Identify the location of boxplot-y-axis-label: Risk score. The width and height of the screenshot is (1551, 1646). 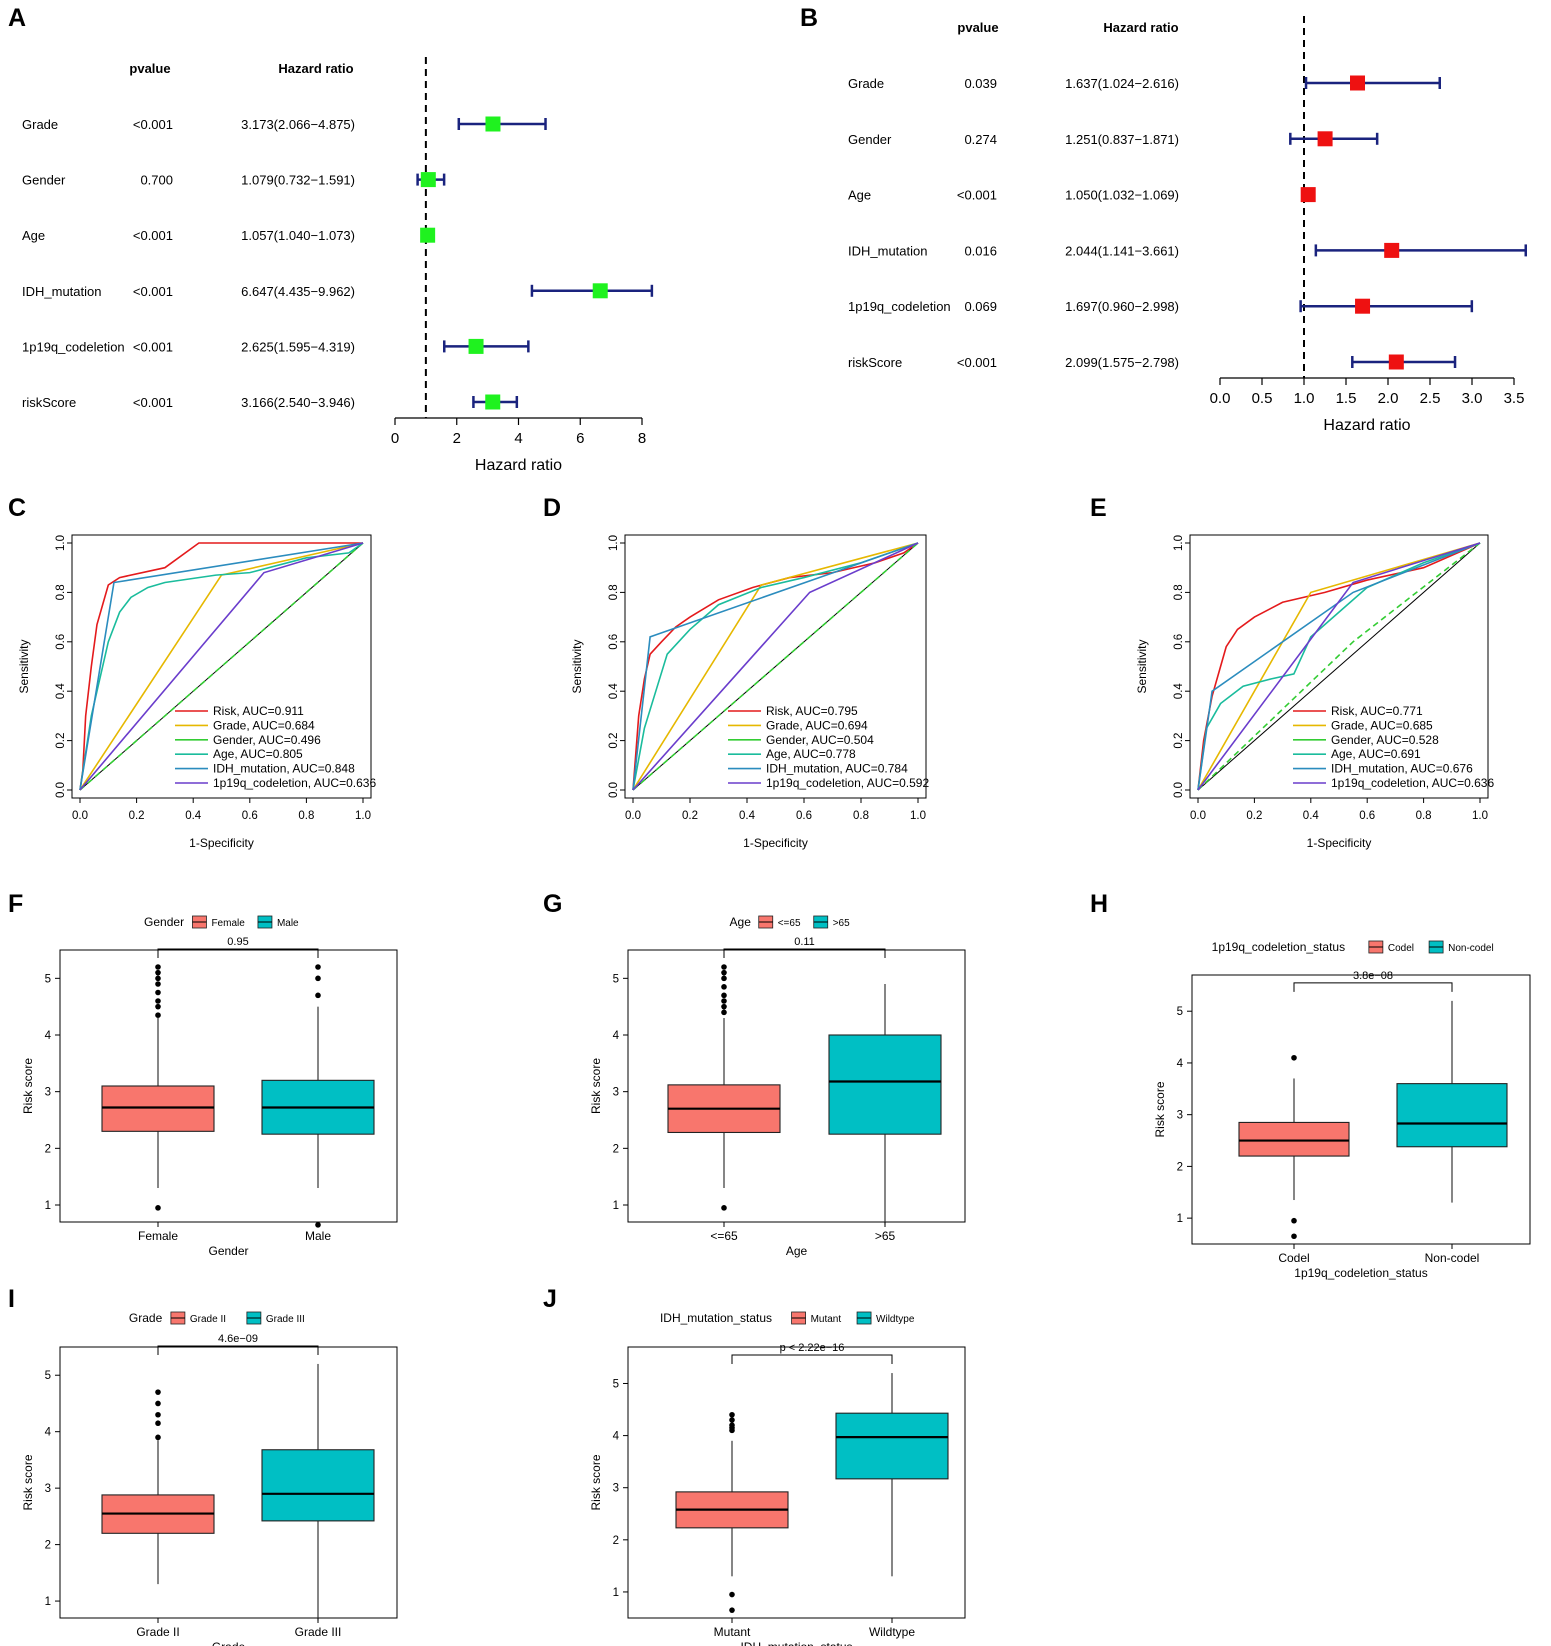
(28, 1482).